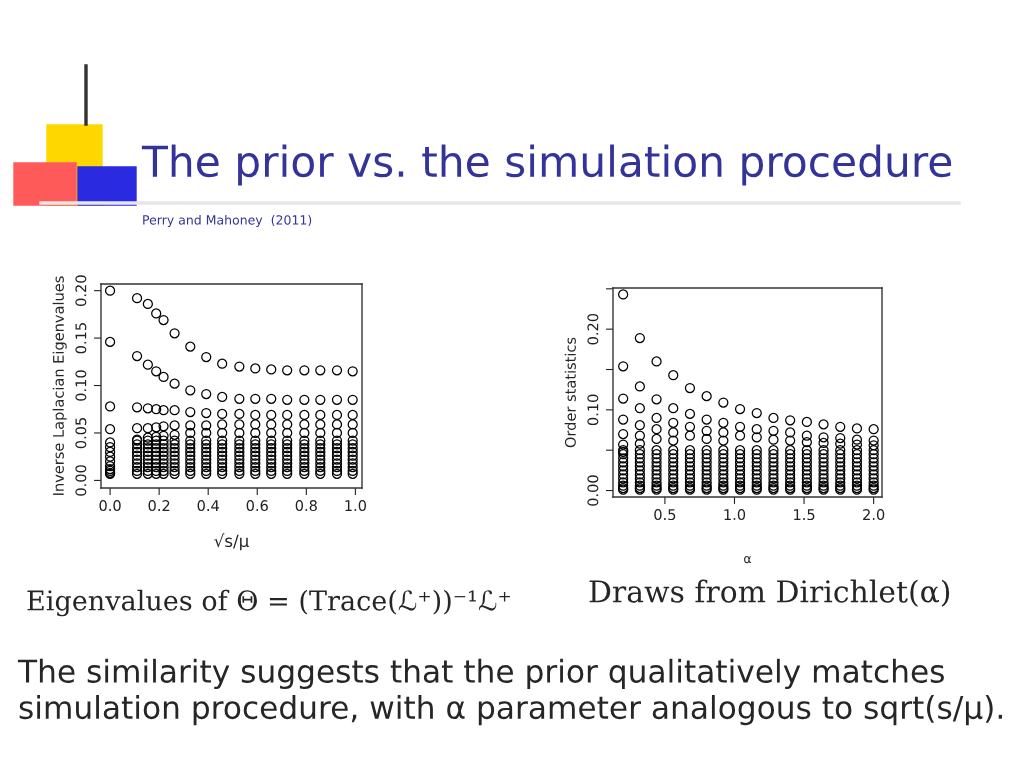 Image resolution: width=1024 pixels, height=768 pixels. I want to click on x-tick-label: 0.2, so click(159, 506).